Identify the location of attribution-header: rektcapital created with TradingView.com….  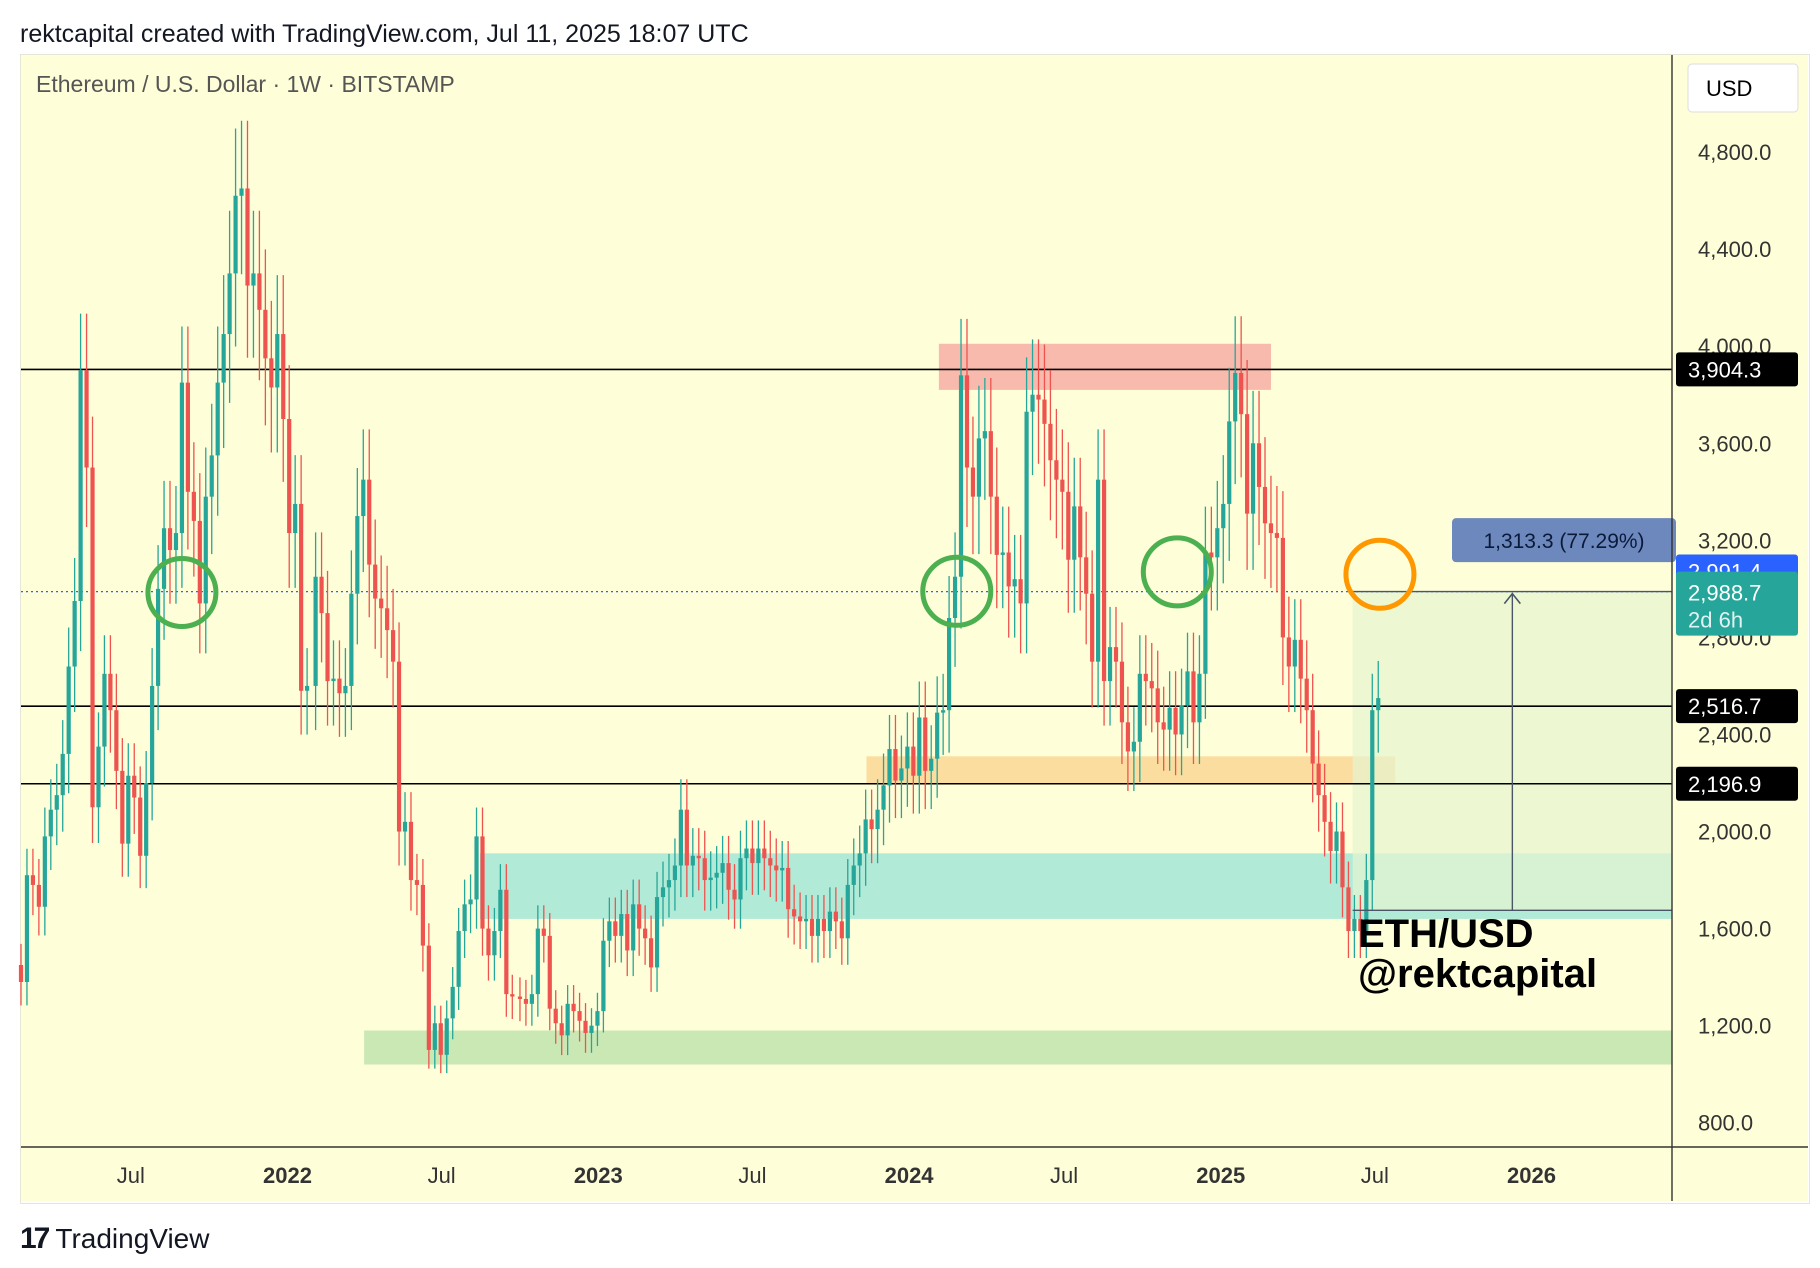
(384, 34).